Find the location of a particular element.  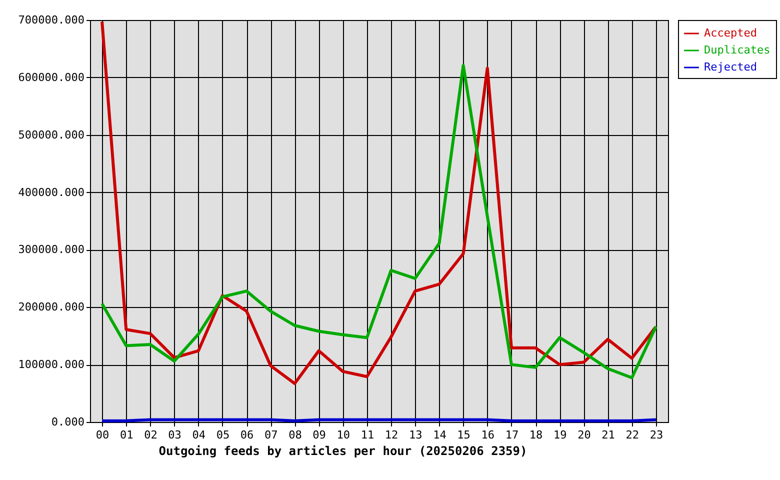

x-tick-label: 01 is located at coordinates (127, 435).